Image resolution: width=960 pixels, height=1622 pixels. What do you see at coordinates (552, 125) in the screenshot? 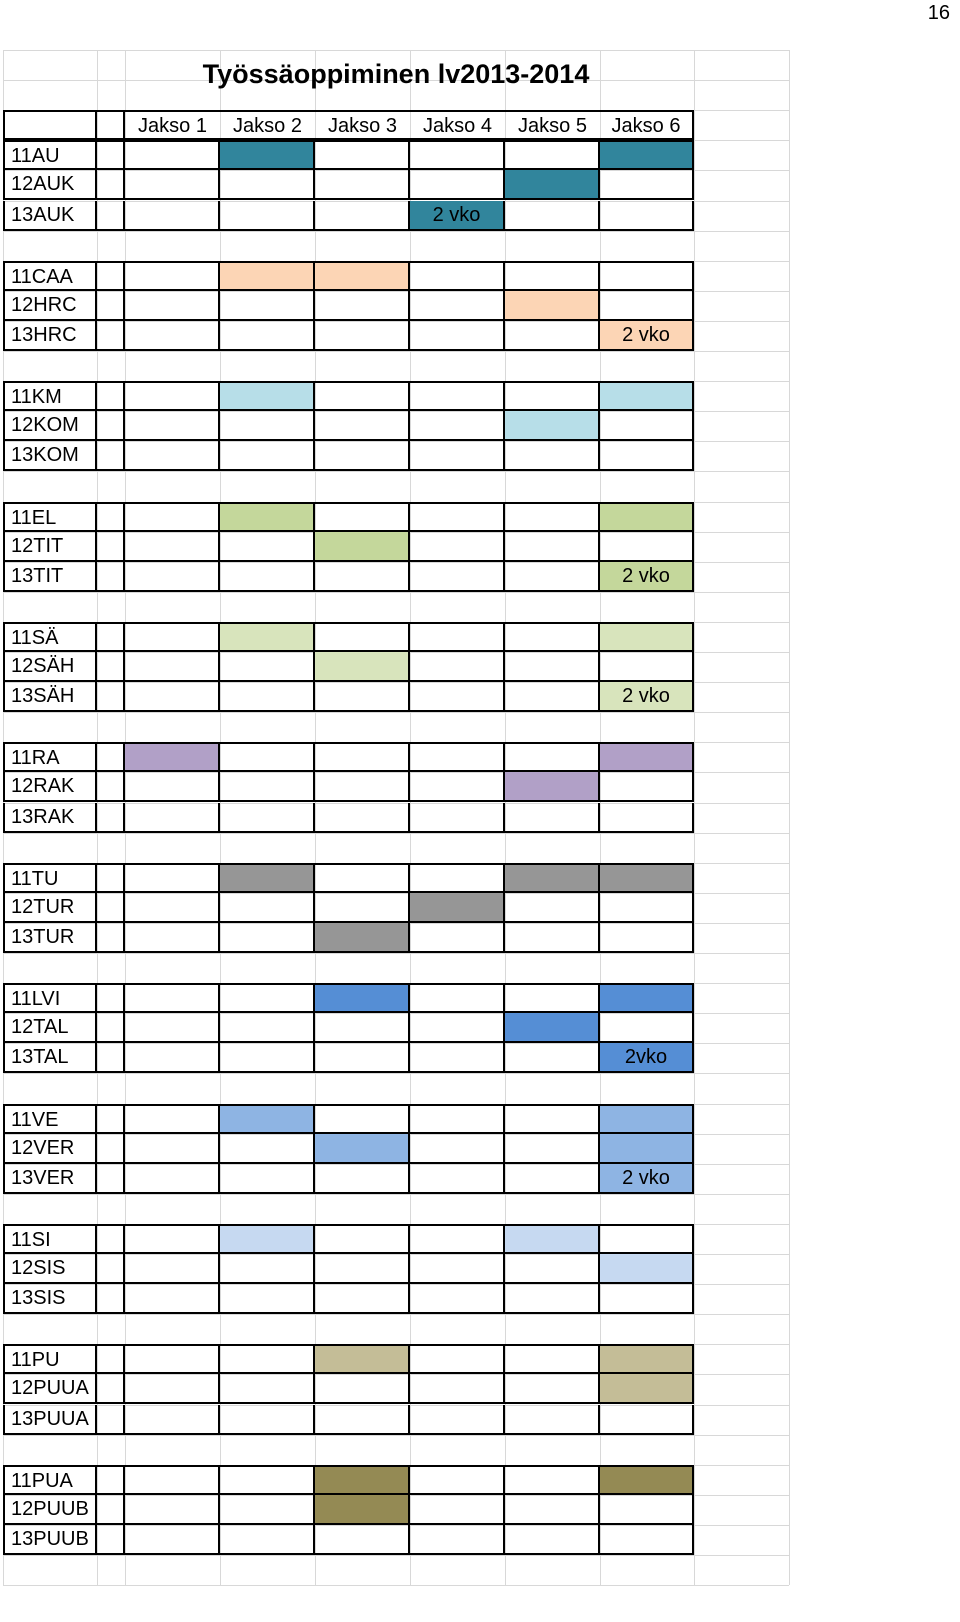
I see `period-header: Jakso 5` at bounding box center [552, 125].